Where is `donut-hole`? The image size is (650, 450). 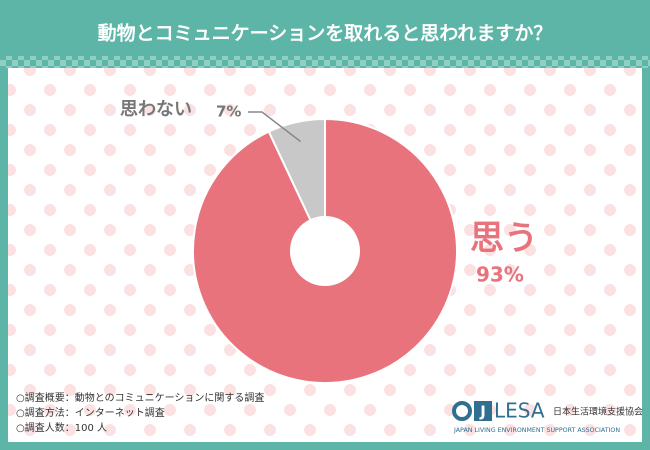 donut-hole is located at coordinates (325, 251).